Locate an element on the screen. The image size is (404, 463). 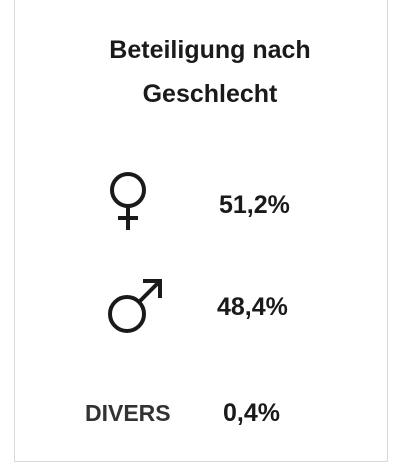
male-value: 48,4% is located at coordinates (252, 307).